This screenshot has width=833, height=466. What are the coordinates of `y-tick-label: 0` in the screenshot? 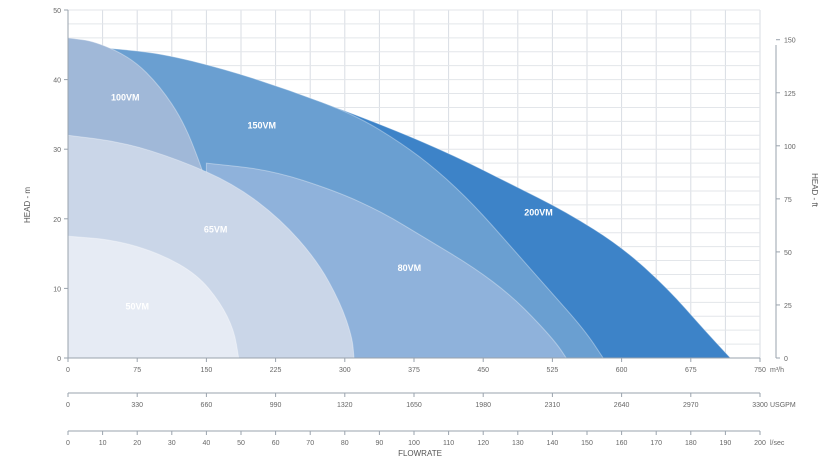 It's located at (59, 359).